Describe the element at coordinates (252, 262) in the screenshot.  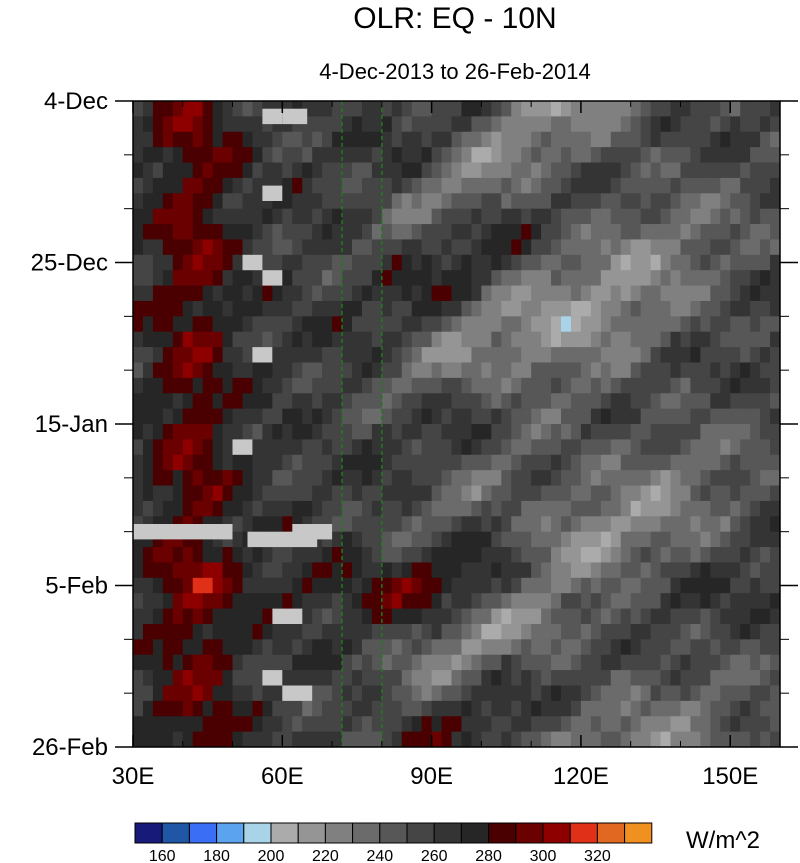
I see `missing-data-cell` at that location.